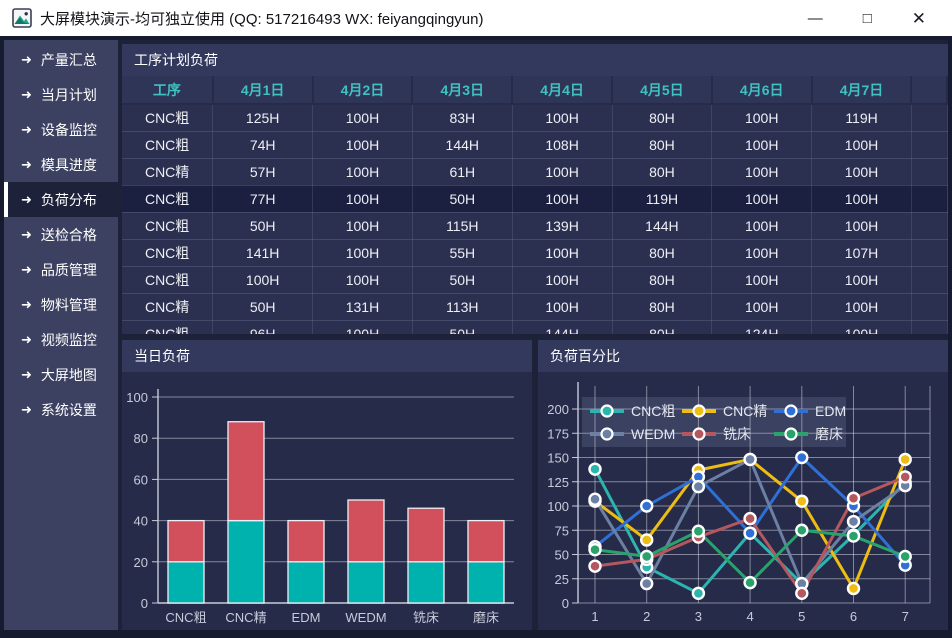 Image resolution: width=952 pixels, height=638 pixels. Describe the element at coordinates (535, 118) in the screenshot. I see `table-row: CNC粗 125H 100H 83H 100H 80H 100H 119H` at that location.